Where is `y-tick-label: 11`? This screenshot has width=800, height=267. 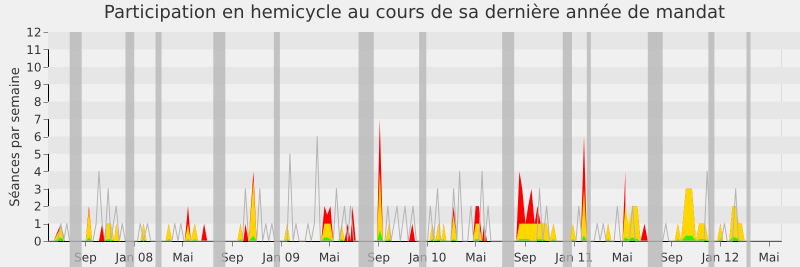 y-tick-label: 11 is located at coordinates (34, 49).